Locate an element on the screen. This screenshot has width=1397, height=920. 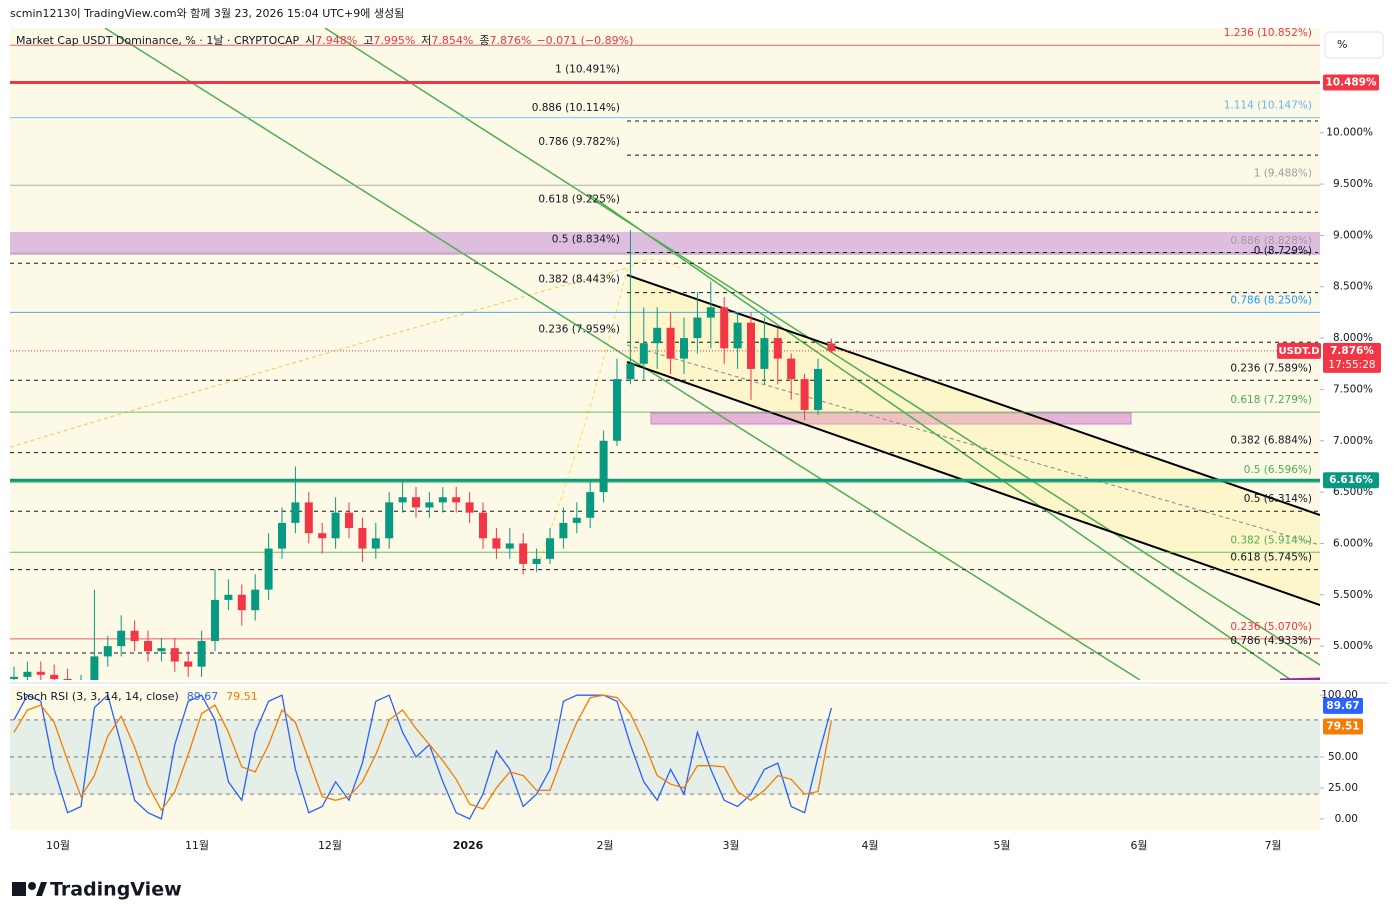
legend-item: 저 is located at coordinates (426, 40).